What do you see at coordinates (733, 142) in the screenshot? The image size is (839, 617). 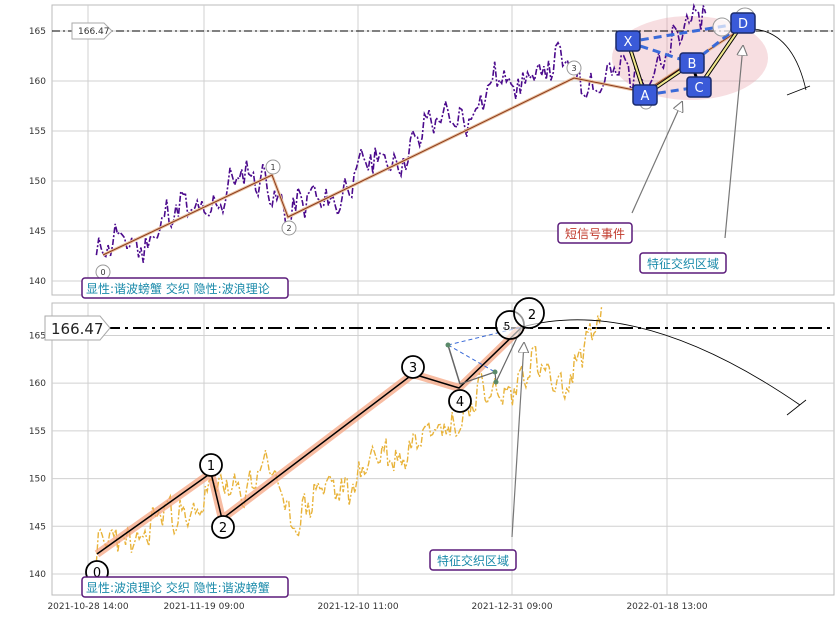 I see `top-zone-arrow` at bounding box center [733, 142].